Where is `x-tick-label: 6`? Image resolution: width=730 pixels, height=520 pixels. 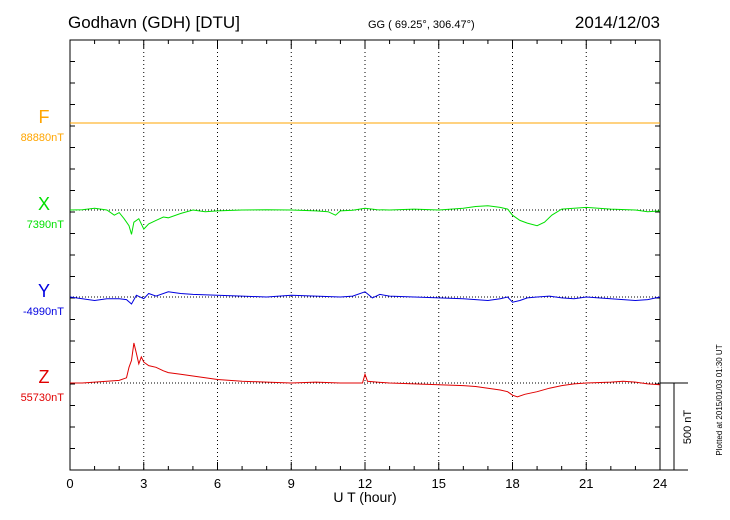 x-tick-label: 6 is located at coordinates (217, 483).